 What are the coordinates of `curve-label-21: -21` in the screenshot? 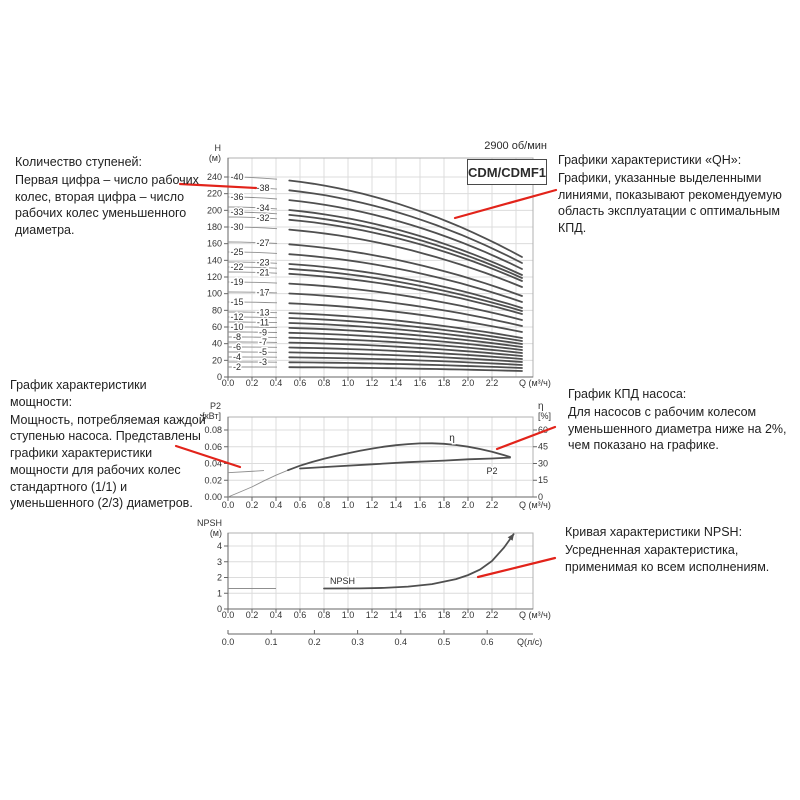 It's located at (262, 273).